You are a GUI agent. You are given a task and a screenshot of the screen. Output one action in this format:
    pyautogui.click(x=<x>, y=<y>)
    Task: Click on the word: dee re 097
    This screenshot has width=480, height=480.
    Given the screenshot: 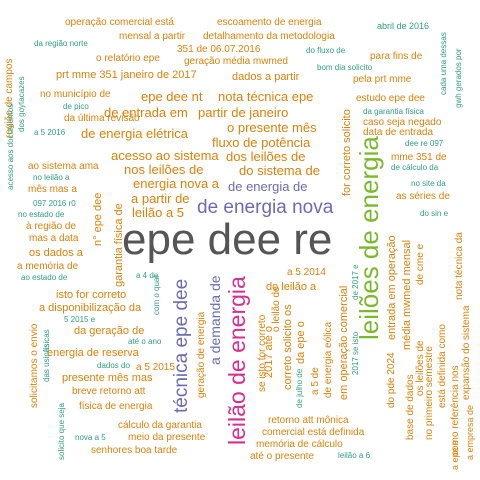 What is the action you would take?
    pyautogui.click(x=424, y=143)
    